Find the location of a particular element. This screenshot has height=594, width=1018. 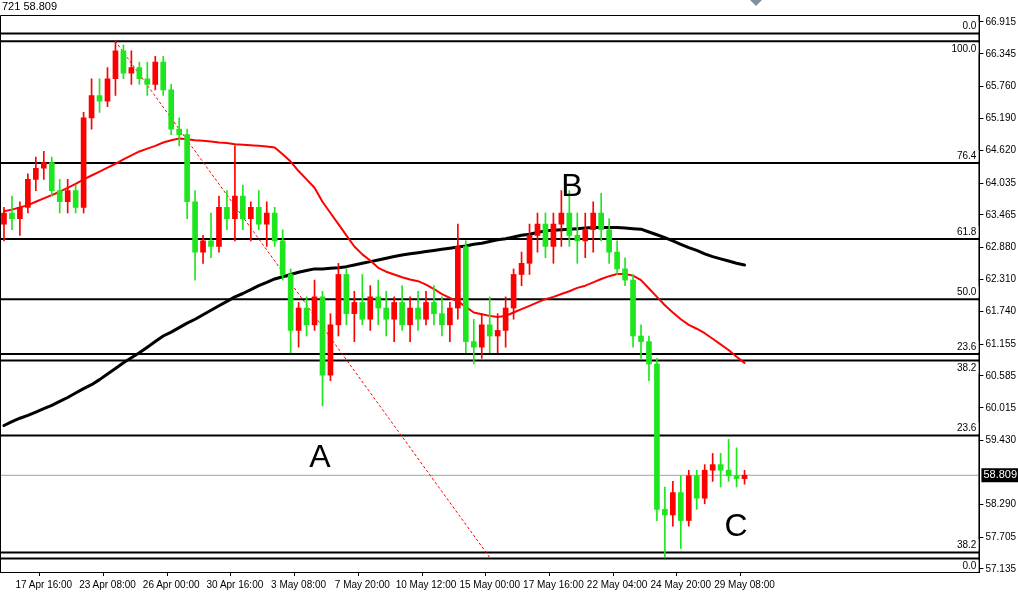

x-tick-label: 23 Apr 08:00 is located at coordinates (108, 584).